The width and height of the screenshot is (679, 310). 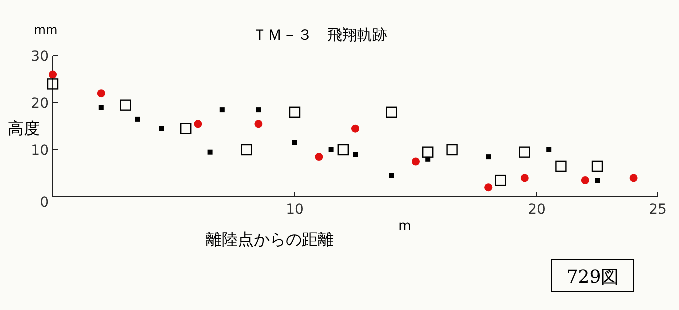 What do you see at coordinates (295, 210) in the screenshot?
I see `x-tick-label: 10` at bounding box center [295, 210].